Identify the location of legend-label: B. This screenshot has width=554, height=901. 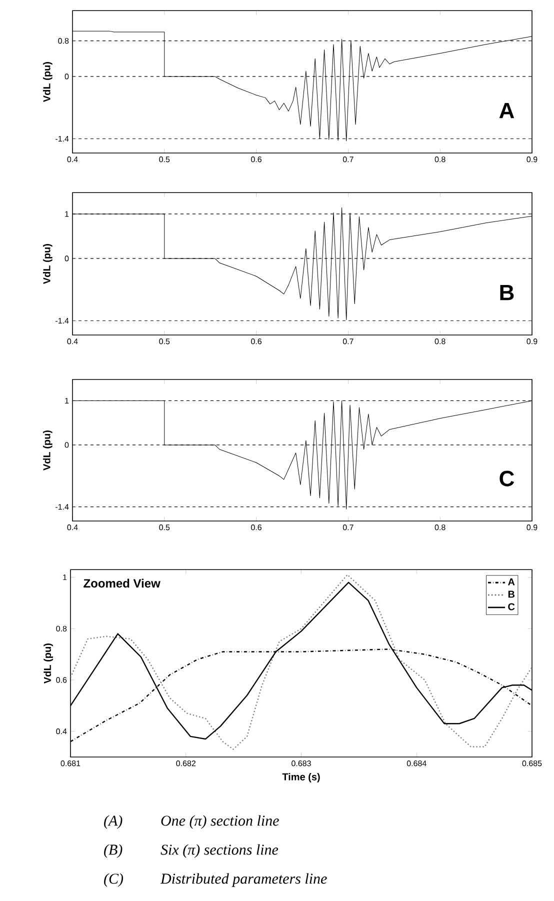
(511, 594).